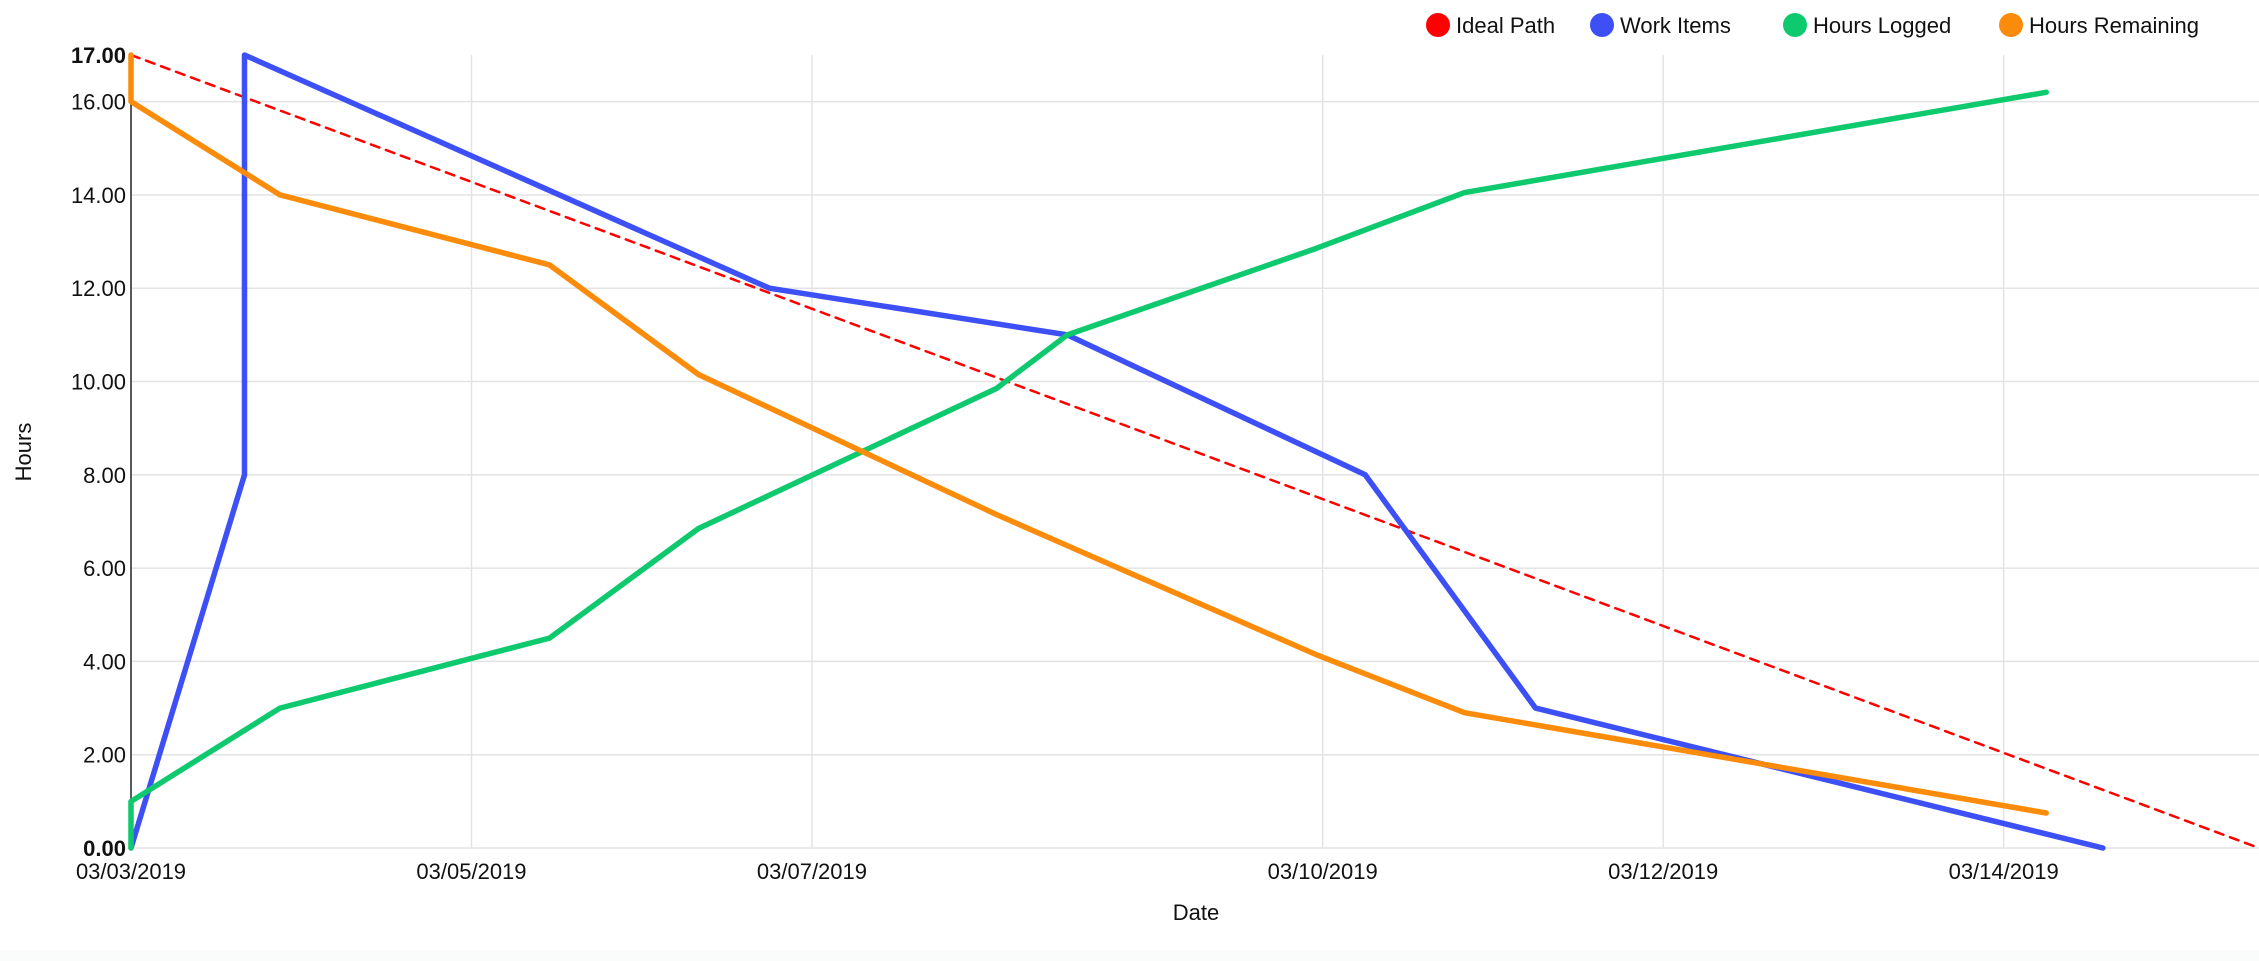  What do you see at coordinates (2114, 25) in the screenshot?
I see `legend-label-hours-remaining: Hours Remaining` at bounding box center [2114, 25].